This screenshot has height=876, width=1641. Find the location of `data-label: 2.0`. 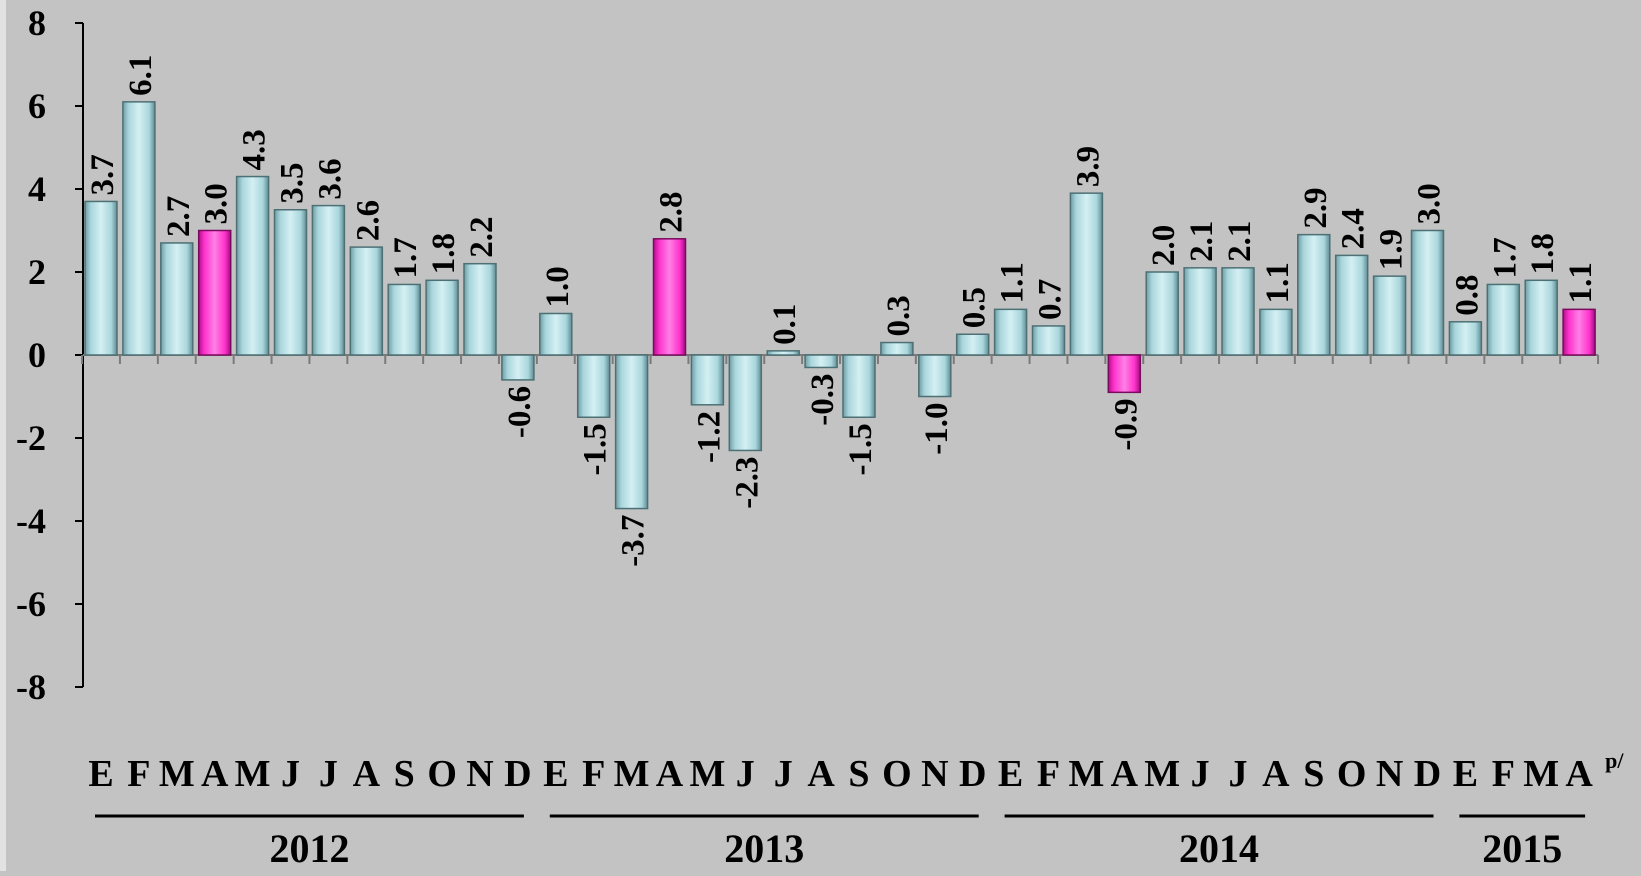

data-label: 2.0 is located at coordinates (1164, 245).